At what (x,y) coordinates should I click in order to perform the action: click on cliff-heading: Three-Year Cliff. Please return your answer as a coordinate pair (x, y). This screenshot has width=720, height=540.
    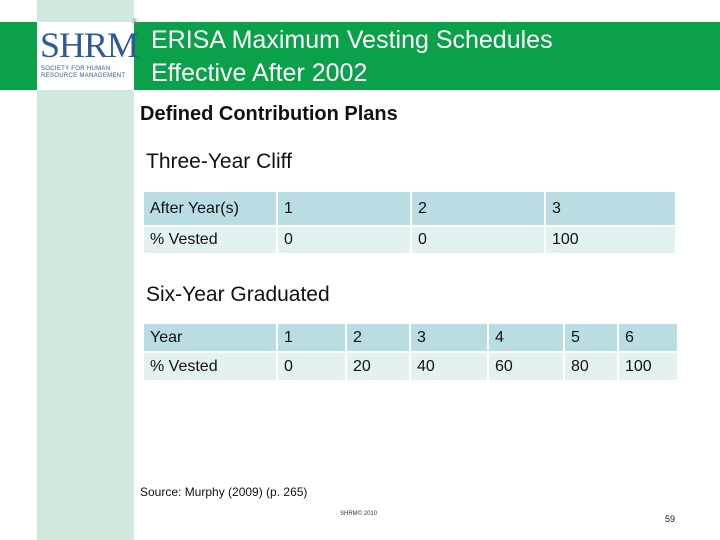
    Looking at the image, I should click on (219, 161).